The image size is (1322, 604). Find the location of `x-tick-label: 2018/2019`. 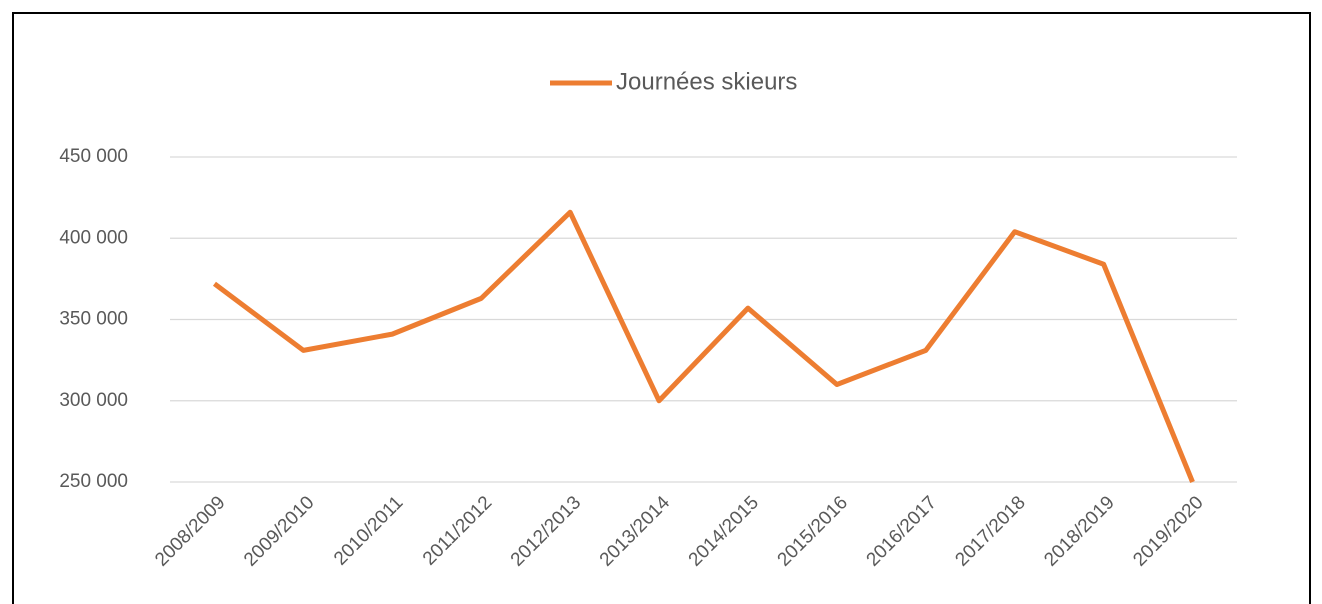

x-tick-label: 2018/2019 is located at coordinates (1079, 531).